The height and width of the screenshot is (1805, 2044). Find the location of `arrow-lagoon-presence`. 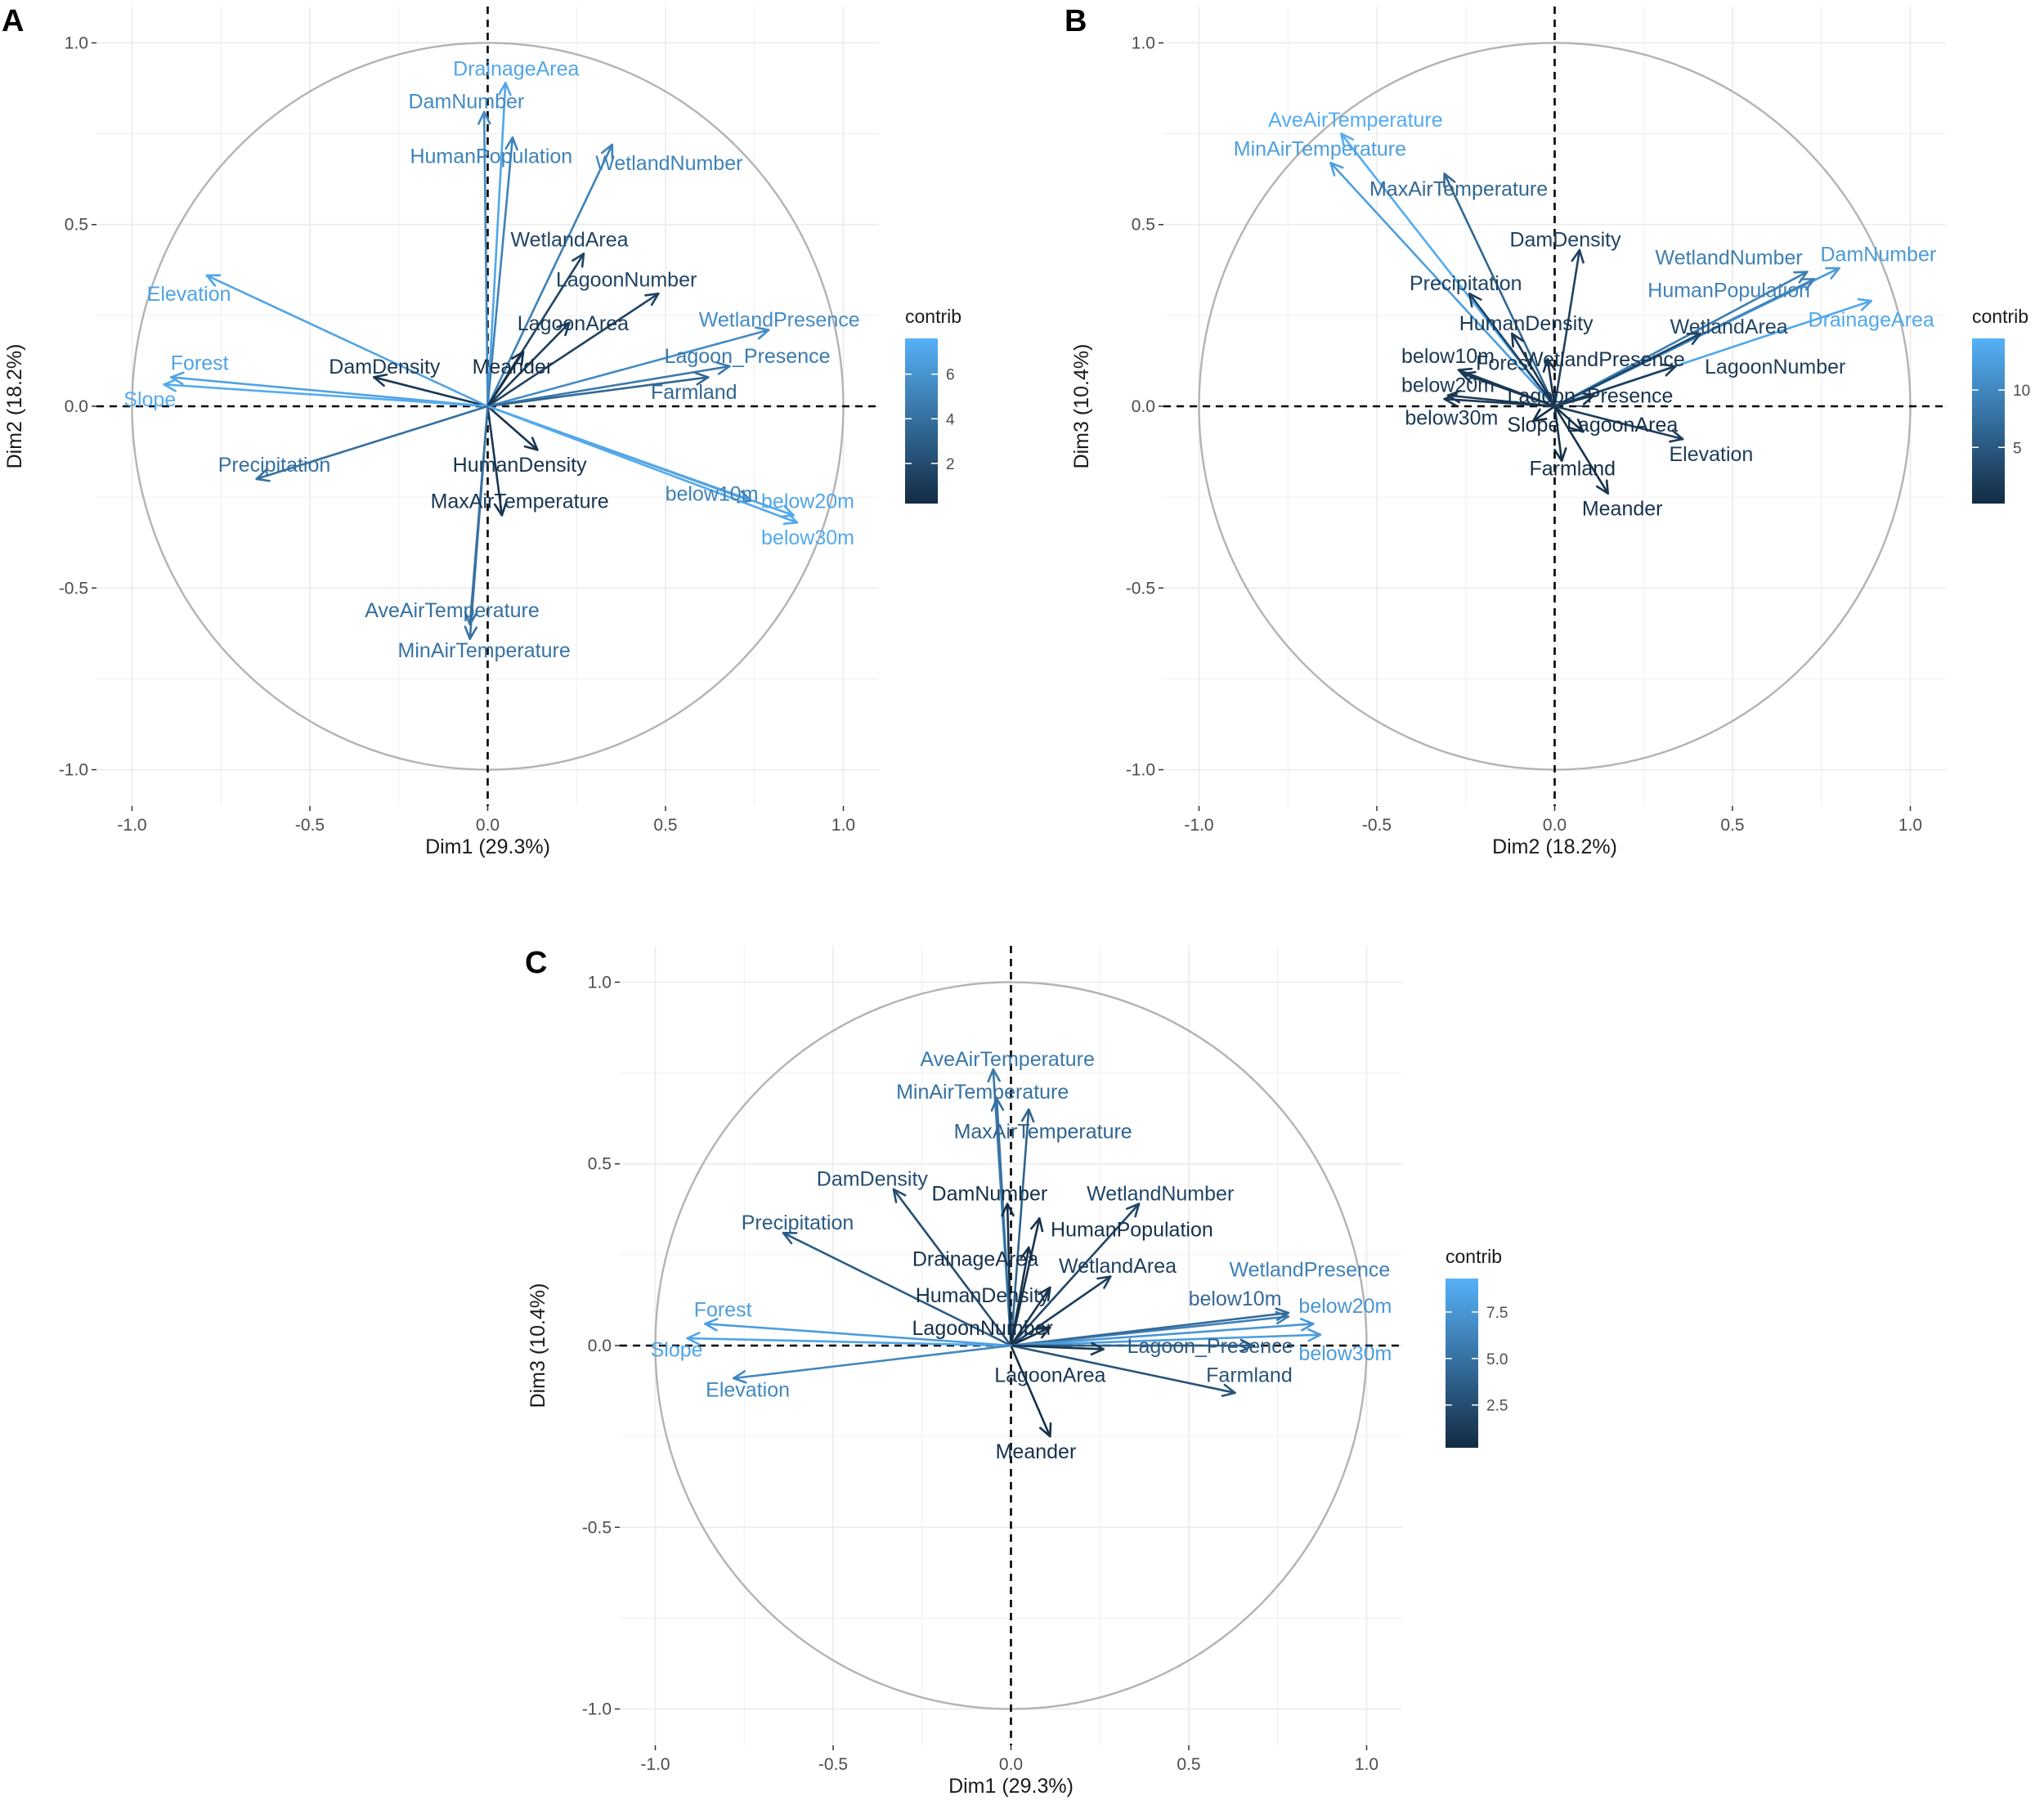

arrow-lagoon-presence is located at coordinates (609, 386).